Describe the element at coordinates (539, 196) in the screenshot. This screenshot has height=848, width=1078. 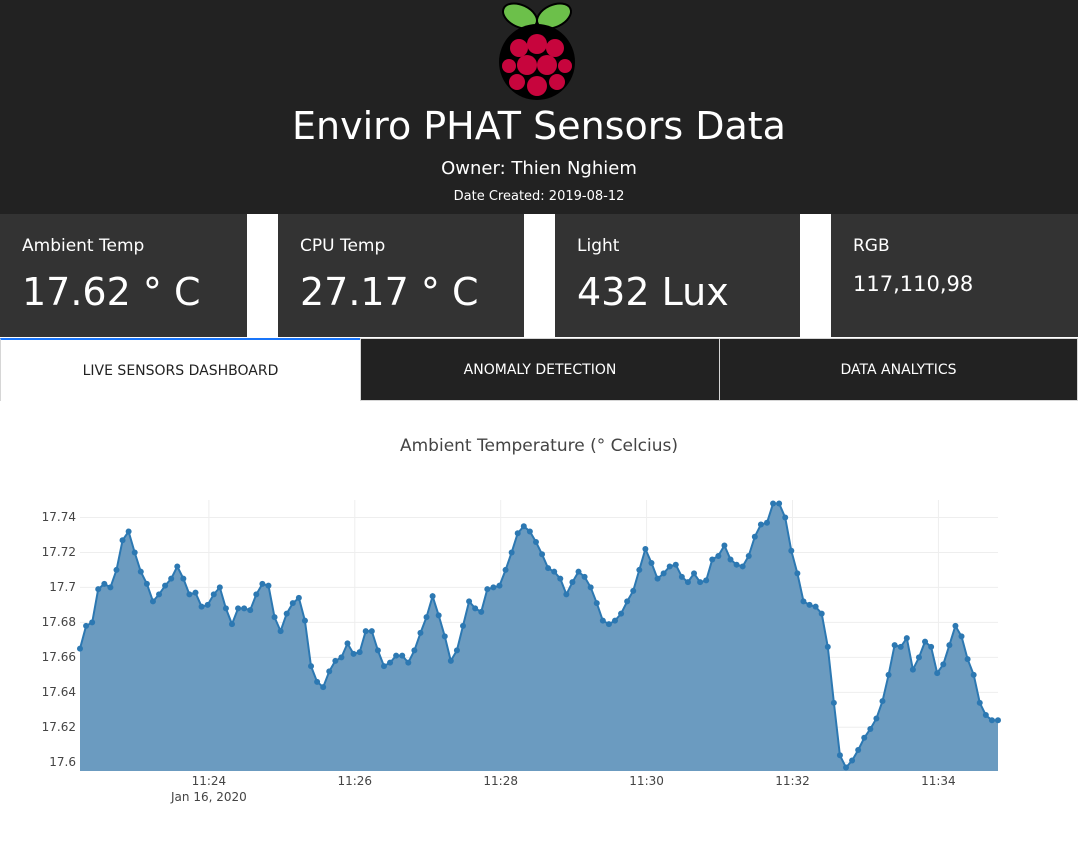
I see `date-created: Date Created: 2019-08-12` at that location.